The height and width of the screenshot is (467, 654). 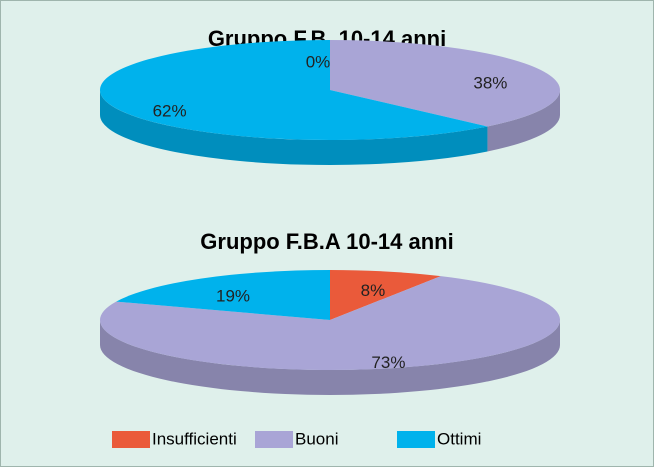 I want to click on data-label: 38%, so click(x=490, y=83).